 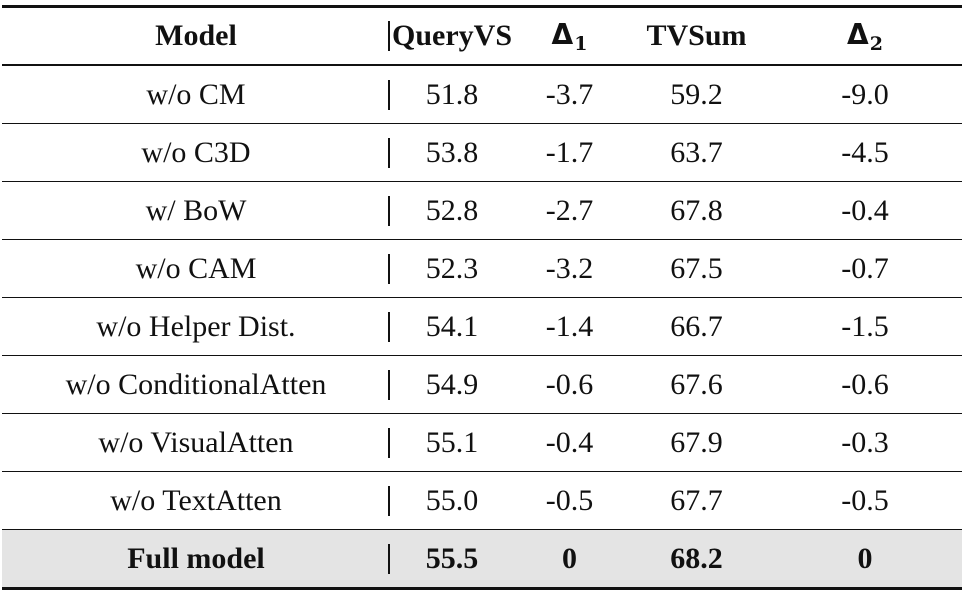 I want to click on cell-model: w/o VisualAtten, so click(x=196, y=443).